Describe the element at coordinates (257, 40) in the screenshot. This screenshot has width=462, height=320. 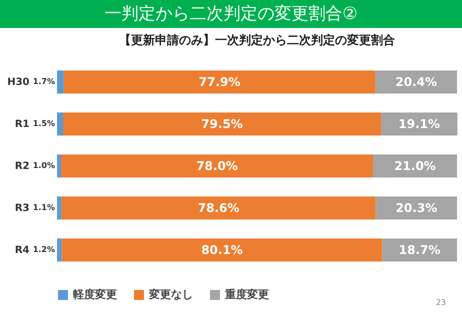
I see `chart-subtitle: 【更新申請のみ】一次判定から二次判定の変更割合` at that location.